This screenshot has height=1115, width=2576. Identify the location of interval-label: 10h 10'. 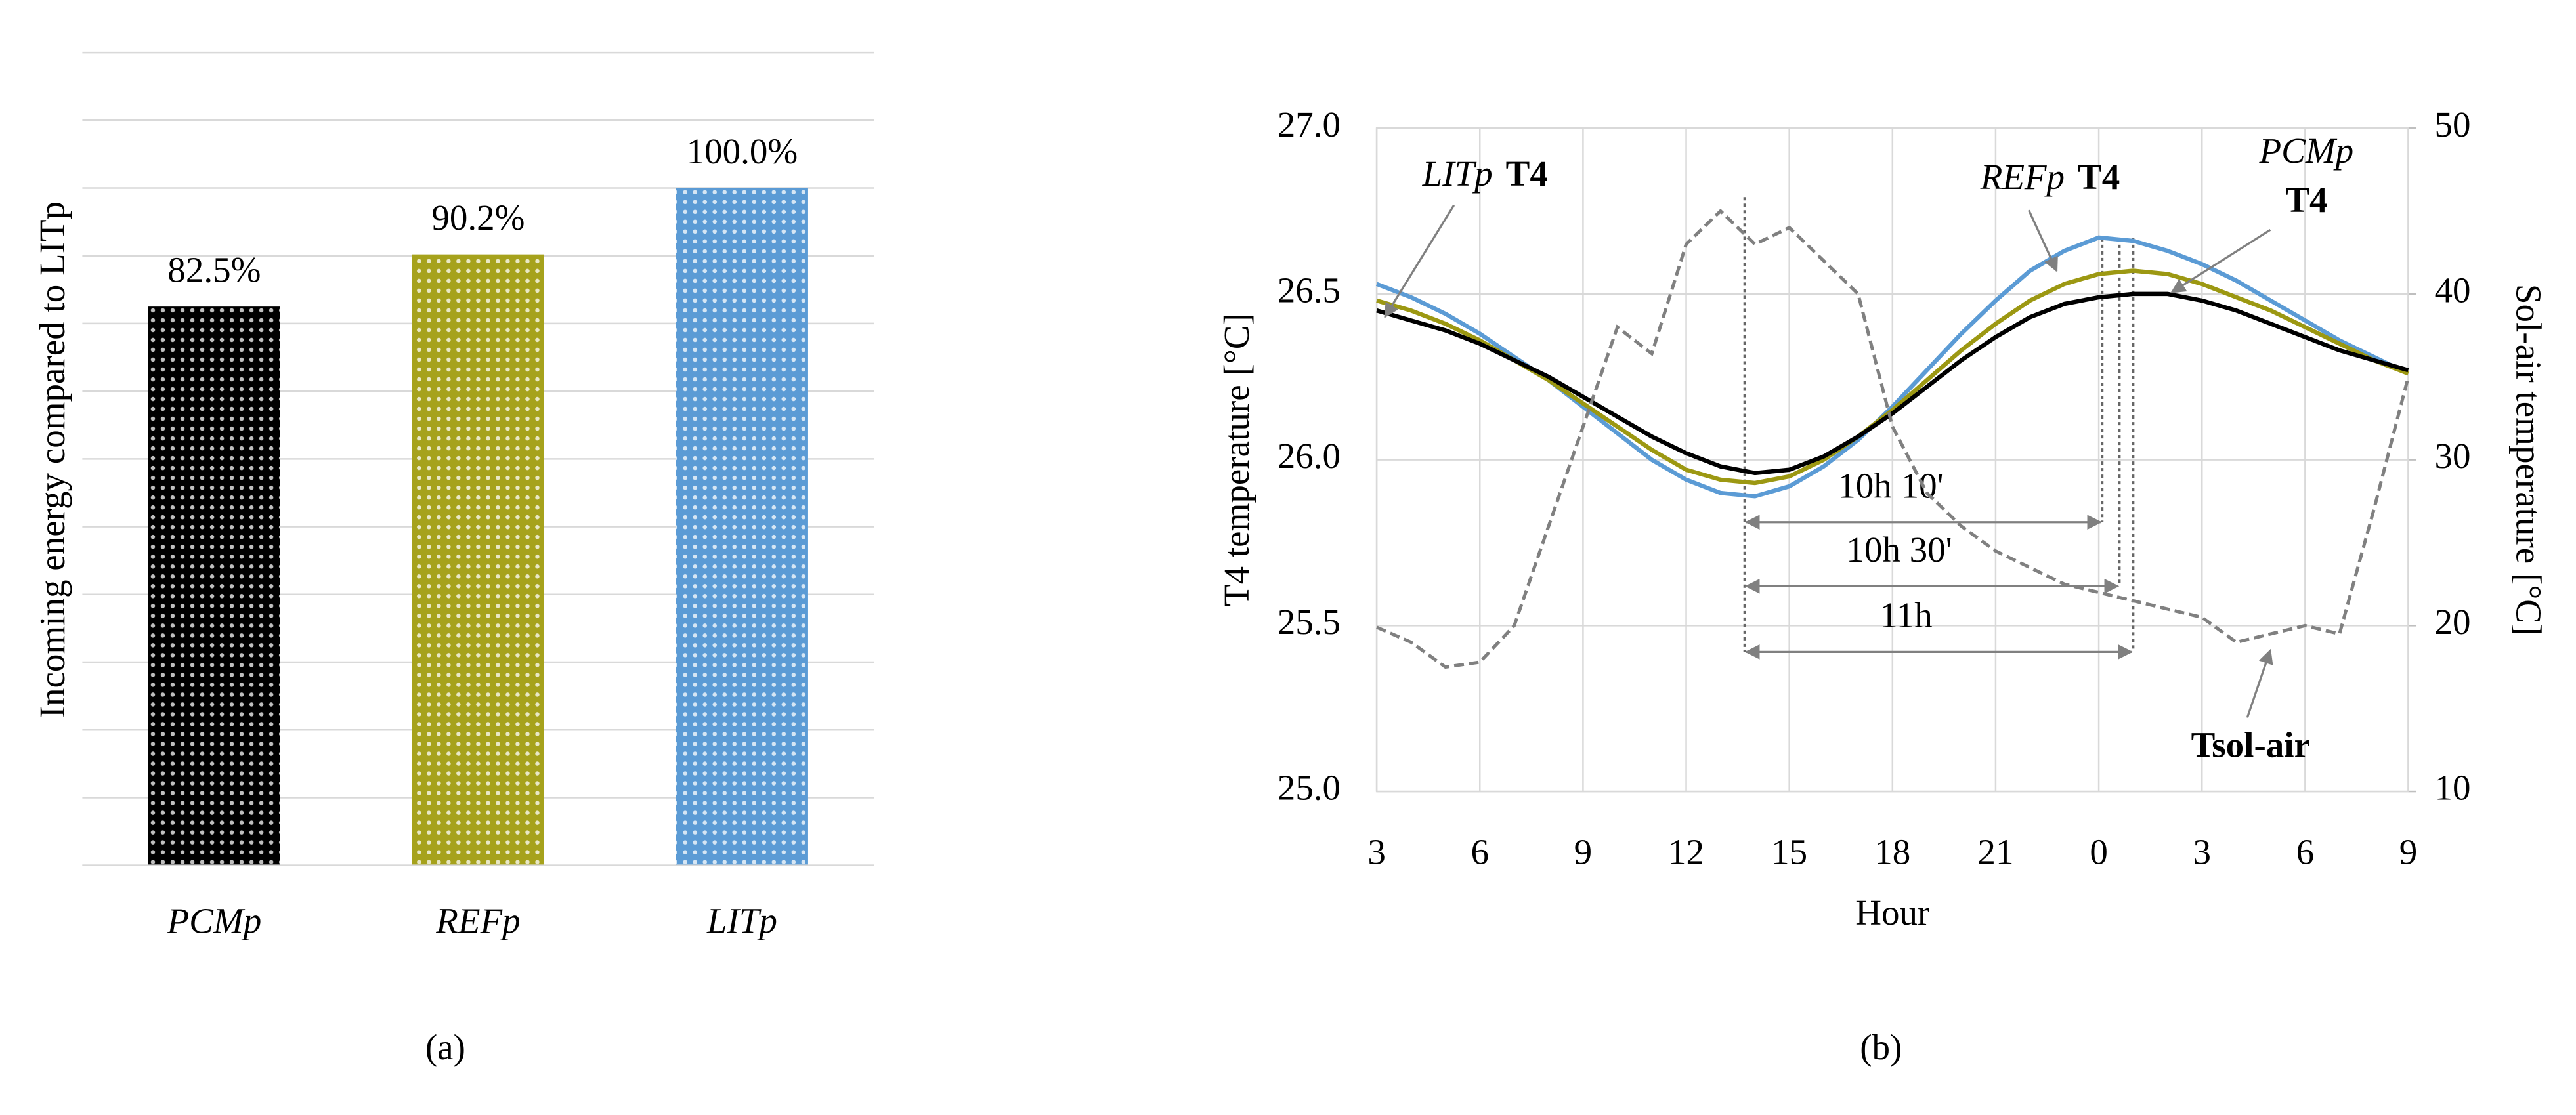
(1890, 485).